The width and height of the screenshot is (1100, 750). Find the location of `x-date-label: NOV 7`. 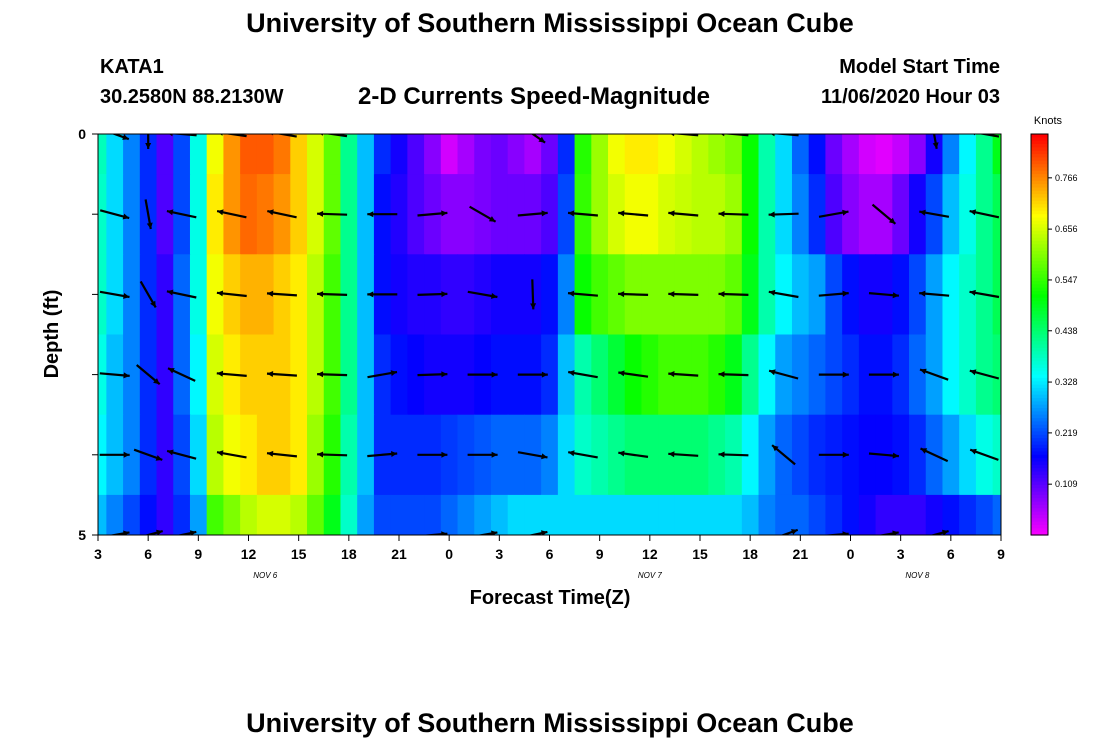

x-date-label: NOV 7 is located at coordinates (650, 575).